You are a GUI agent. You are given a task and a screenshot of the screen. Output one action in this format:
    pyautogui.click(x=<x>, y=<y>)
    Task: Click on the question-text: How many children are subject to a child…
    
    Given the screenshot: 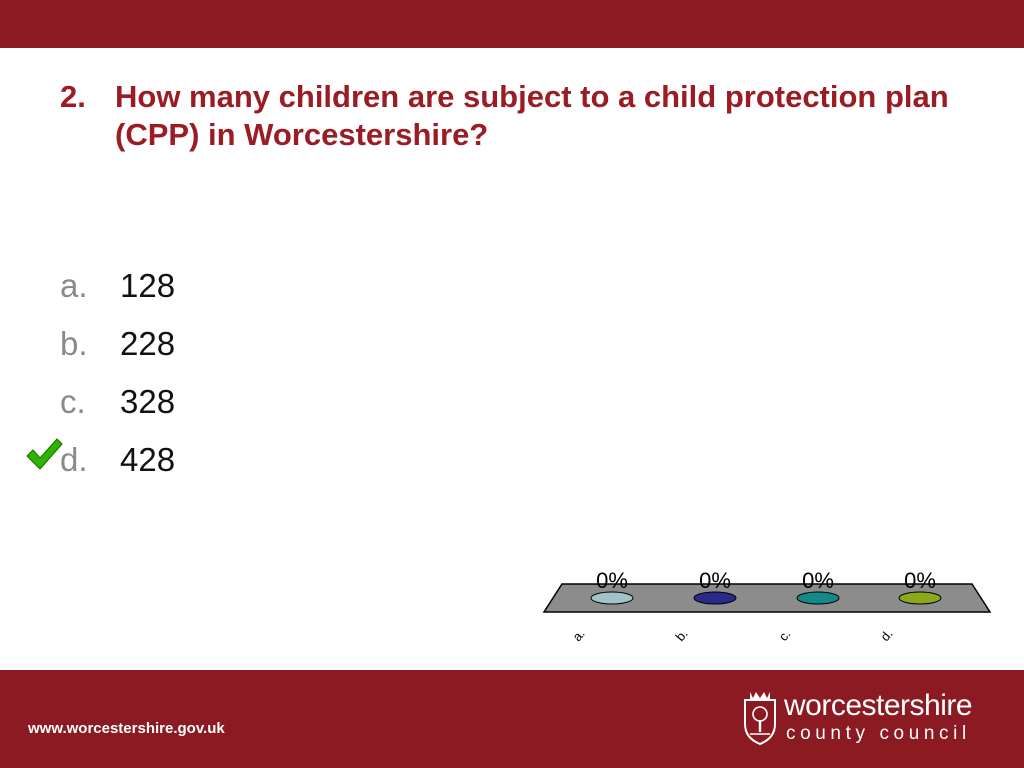 What is the action you would take?
    pyautogui.click(x=532, y=115)
    